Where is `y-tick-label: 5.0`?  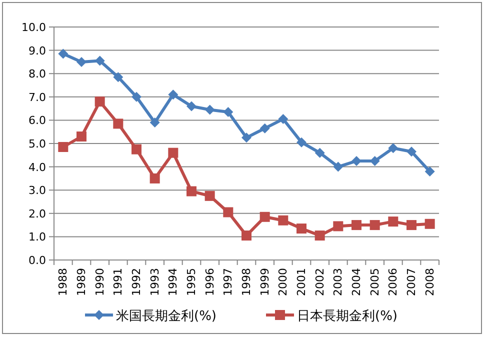 y-tick-label: 5.0 is located at coordinates (37, 144).